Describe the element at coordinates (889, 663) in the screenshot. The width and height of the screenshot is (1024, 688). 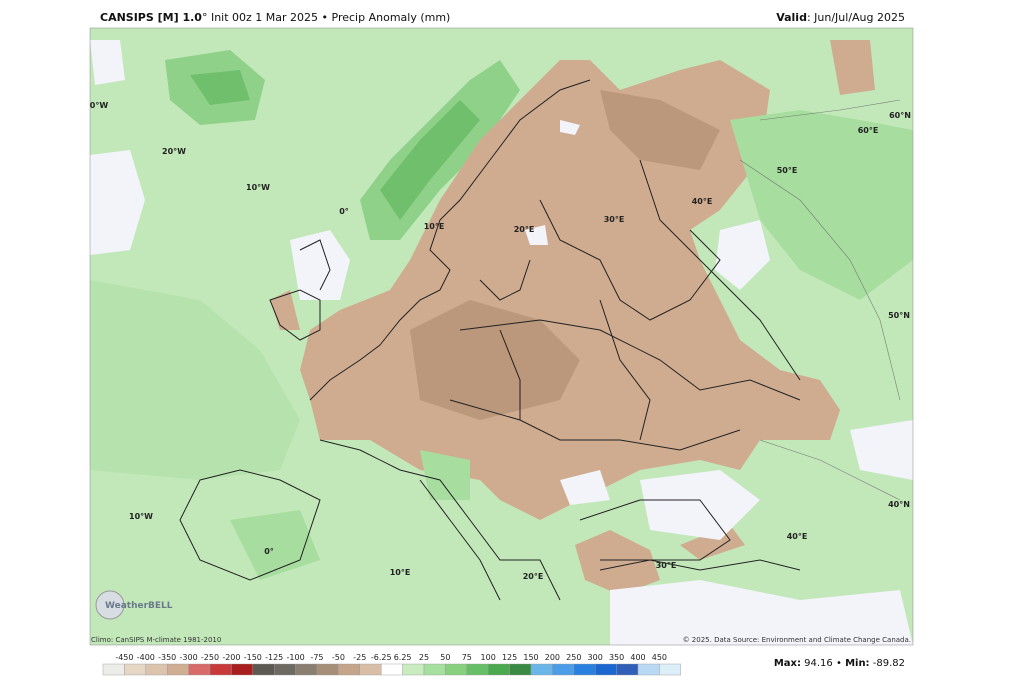
I see `min-value: -89.82` at that location.